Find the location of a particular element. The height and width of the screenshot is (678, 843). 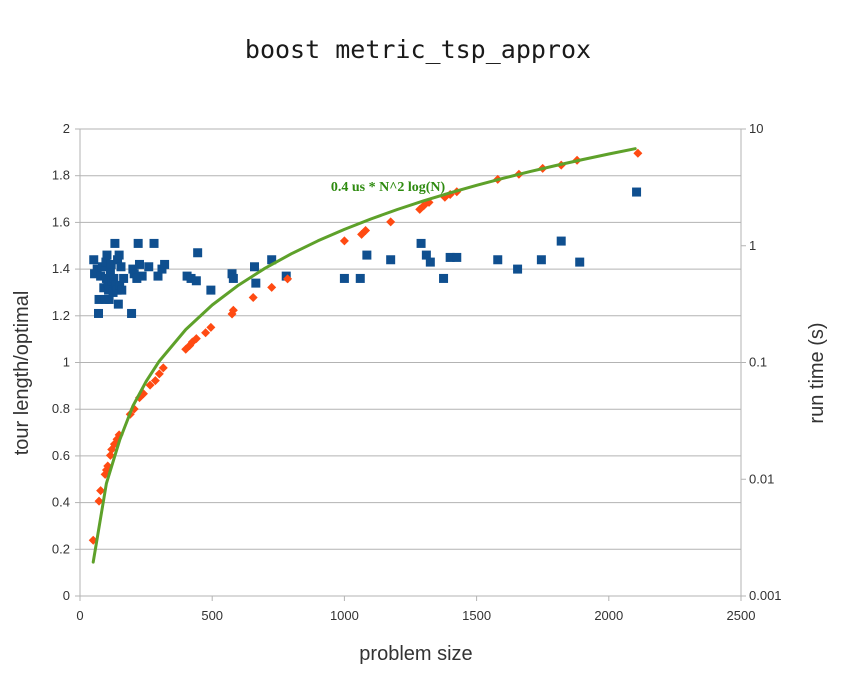

x-axis-label: problem size is located at coordinates (415, 654).